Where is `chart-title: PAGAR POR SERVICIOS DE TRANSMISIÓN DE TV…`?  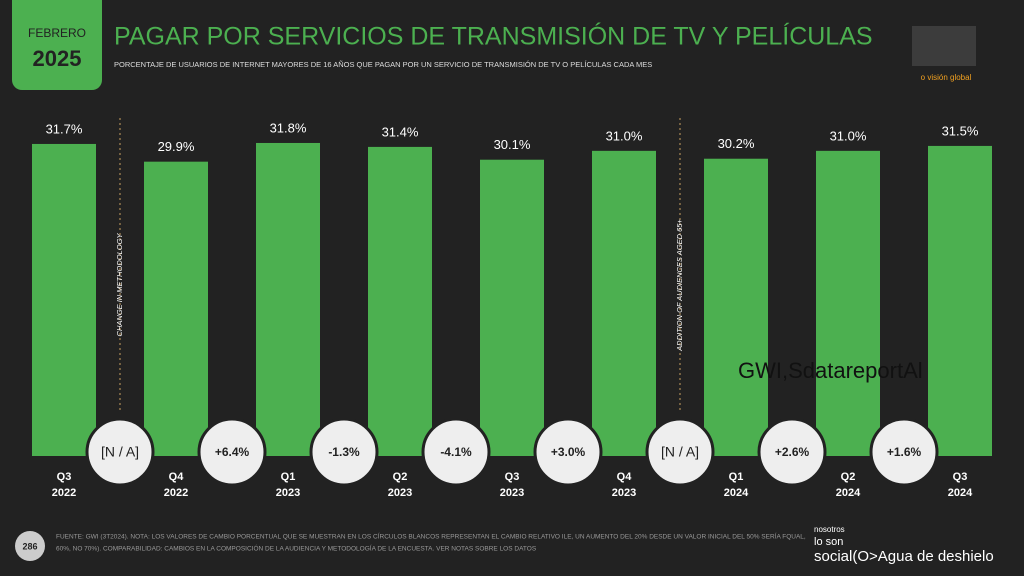
chart-title: PAGAR POR SERVICIOS DE TRANSMISIÓN DE TV… is located at coordinates (493, 36).